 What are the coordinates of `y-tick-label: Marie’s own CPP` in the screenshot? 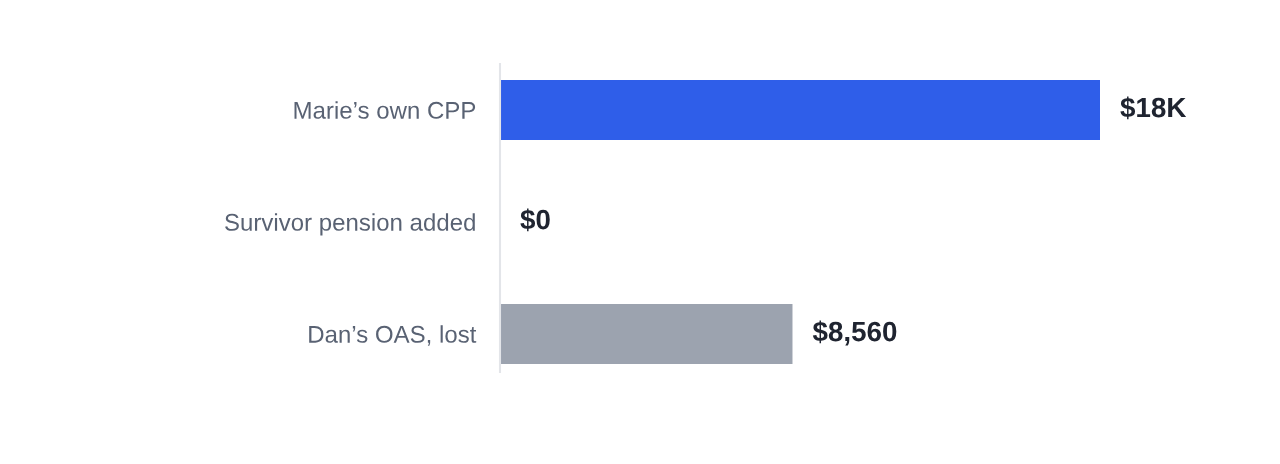 It's located at (385, 110).